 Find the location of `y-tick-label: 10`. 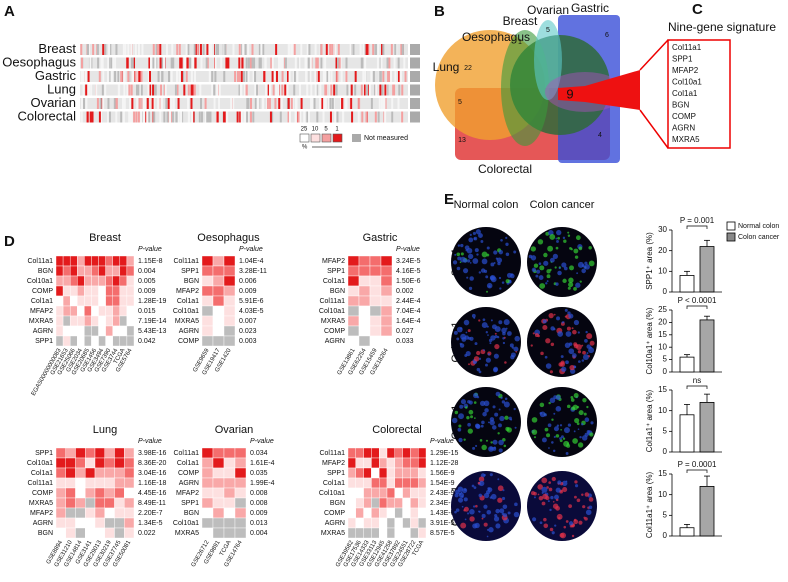

y-tick-label: 10 is located at coordinates (662, 346).